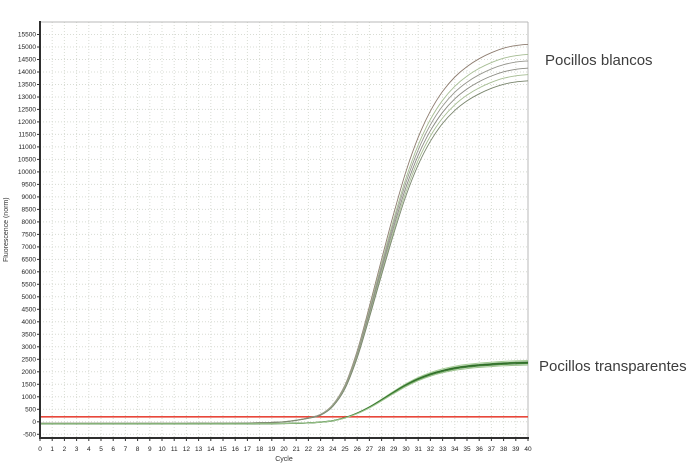 This screenshot has width=700, height=475. I want to click on svg-text: 13000, so click(27, 97).